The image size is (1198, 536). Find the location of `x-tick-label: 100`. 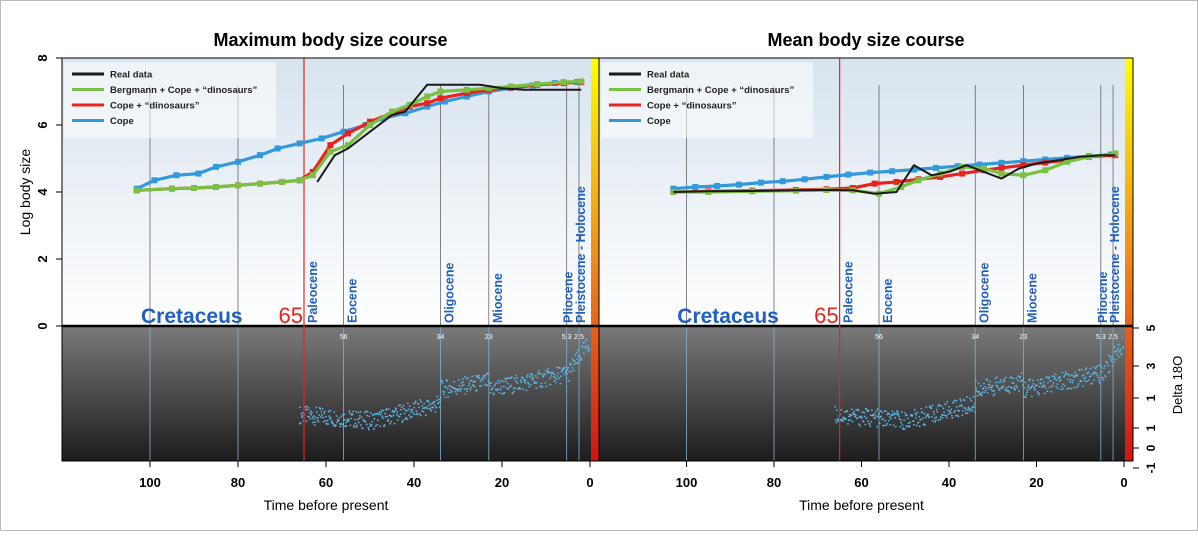

x-tick-label: 100 is located at coordinates (687, 482).